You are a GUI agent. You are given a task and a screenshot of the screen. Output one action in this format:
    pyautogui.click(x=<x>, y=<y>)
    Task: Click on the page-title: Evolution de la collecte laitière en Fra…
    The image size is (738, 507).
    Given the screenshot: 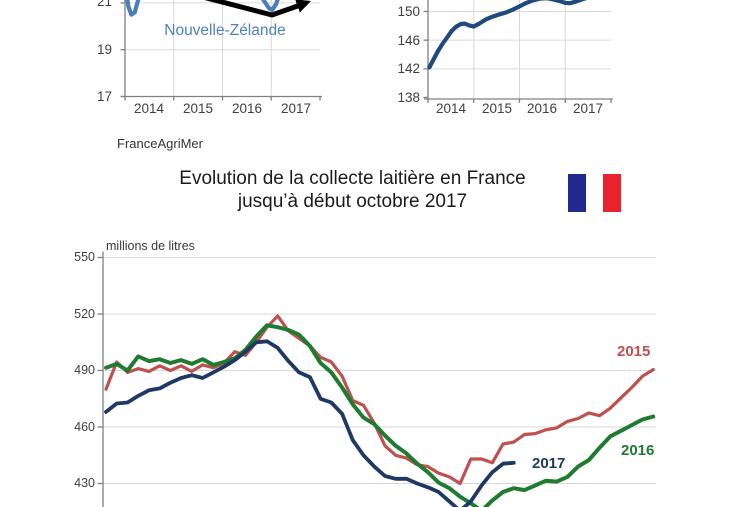 What is the action you would take?
    pyautogui.click(x=352, y=190)
    